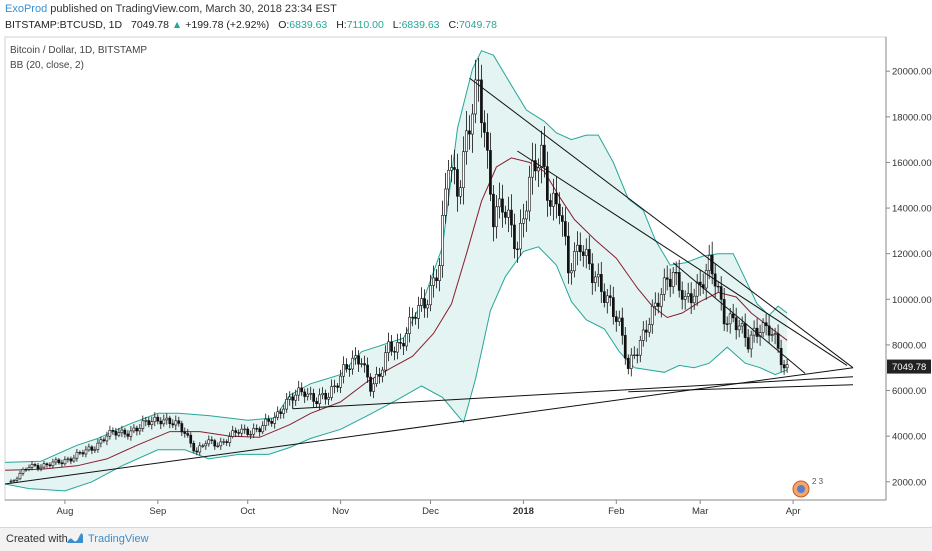 The image size is (932, 551). Describe the element at coordinates (118, 539) in the screenshot. I see `tradingview-link: TradingView` at that location.